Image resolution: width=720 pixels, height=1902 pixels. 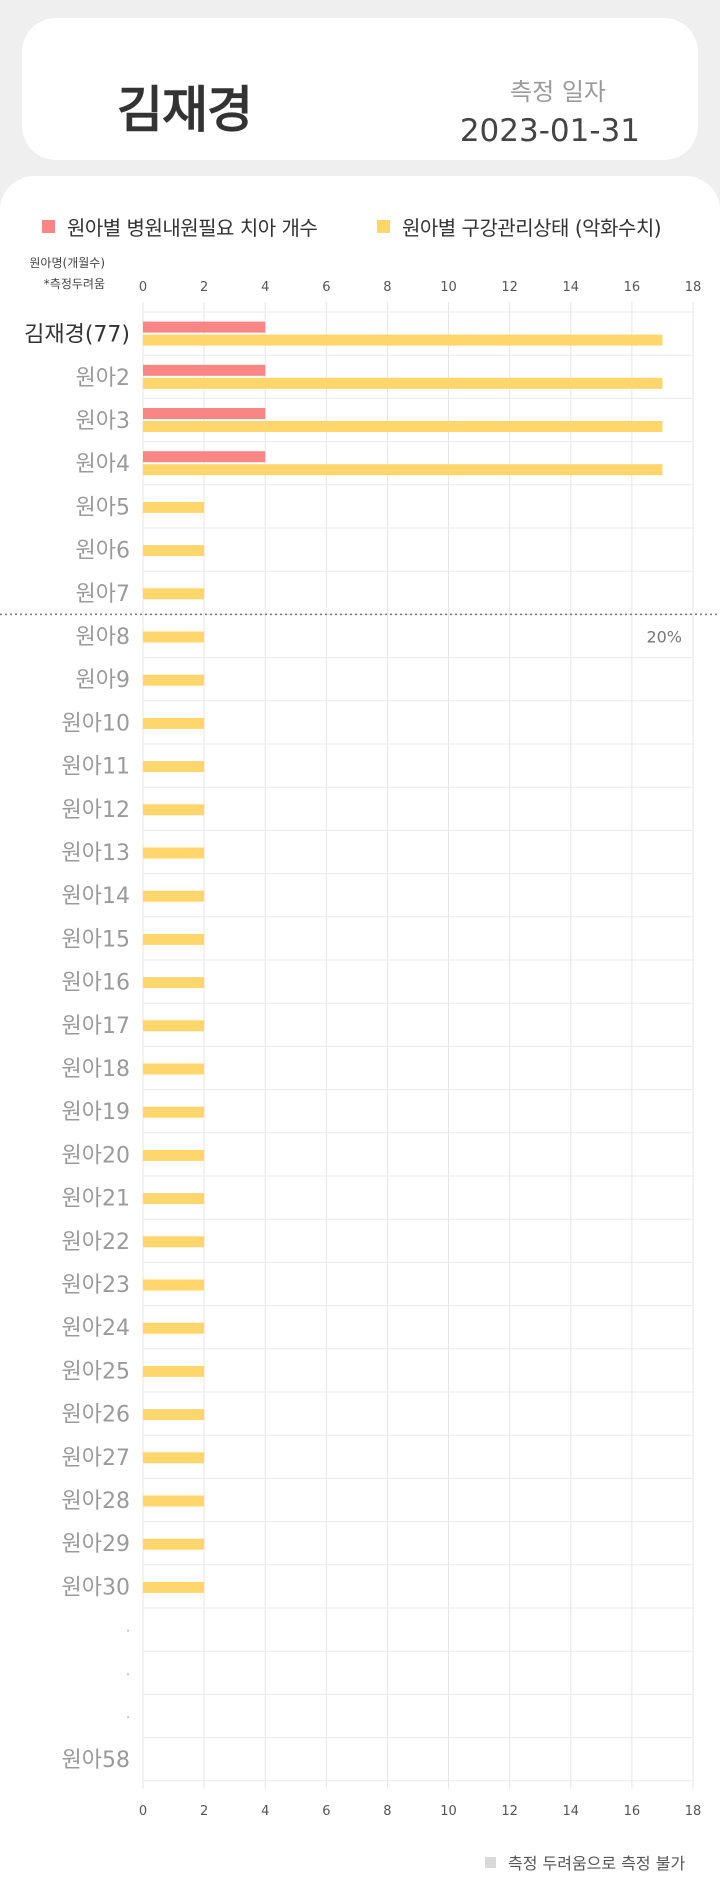 What do you see at coordinates (185, 110) in the screenshot?
I see `child-name: 김재경` at bounding box center [185, 110].